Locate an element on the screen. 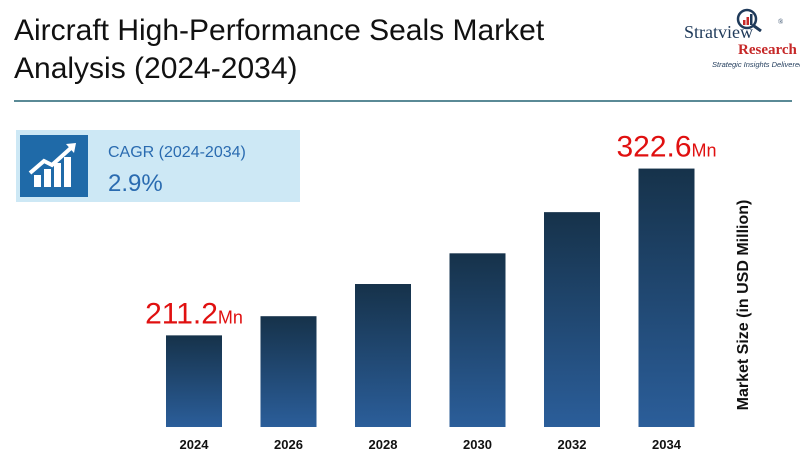  logo-name-top: Stratview is located at coordinates (718, 32).